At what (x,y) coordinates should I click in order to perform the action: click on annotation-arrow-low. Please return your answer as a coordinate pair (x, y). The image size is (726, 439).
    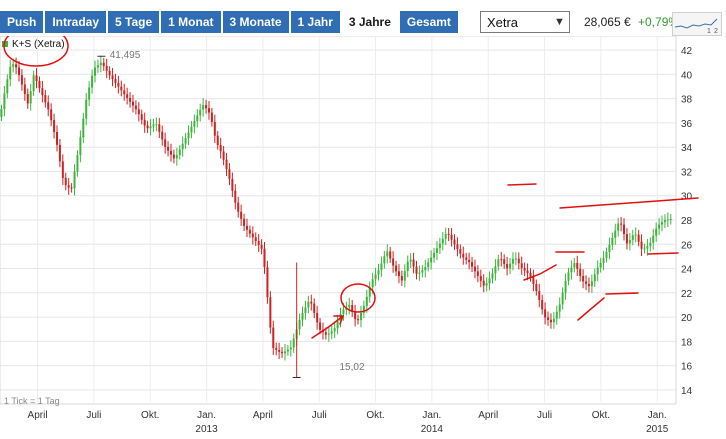
    Looking at the image, I should click on (327, 327).